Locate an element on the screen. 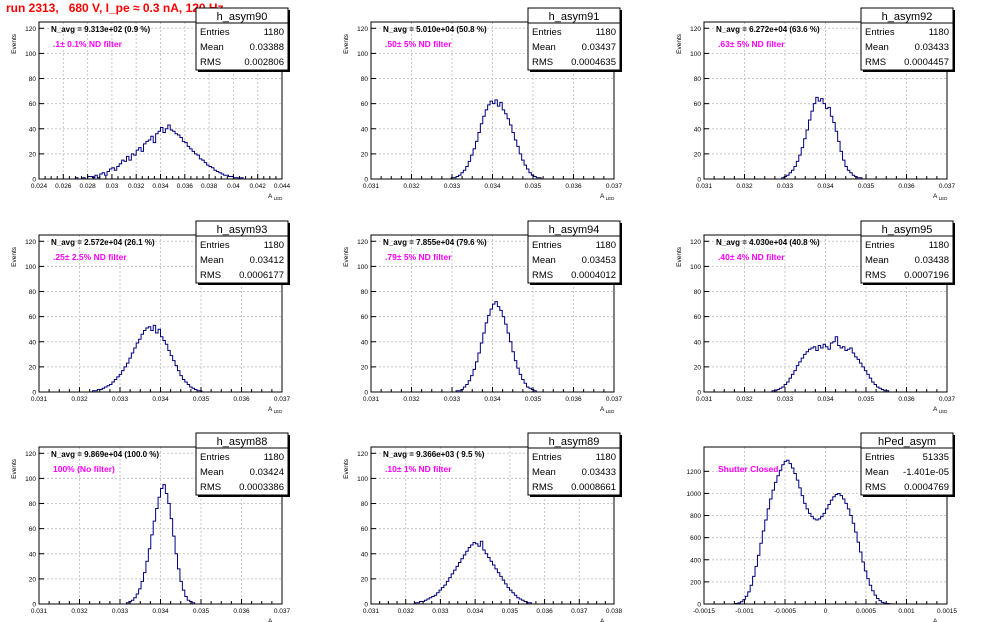 The width and height of the screenshot is (996, 622). x-tick-label: 0.042 is located at coordinates (258, 186).